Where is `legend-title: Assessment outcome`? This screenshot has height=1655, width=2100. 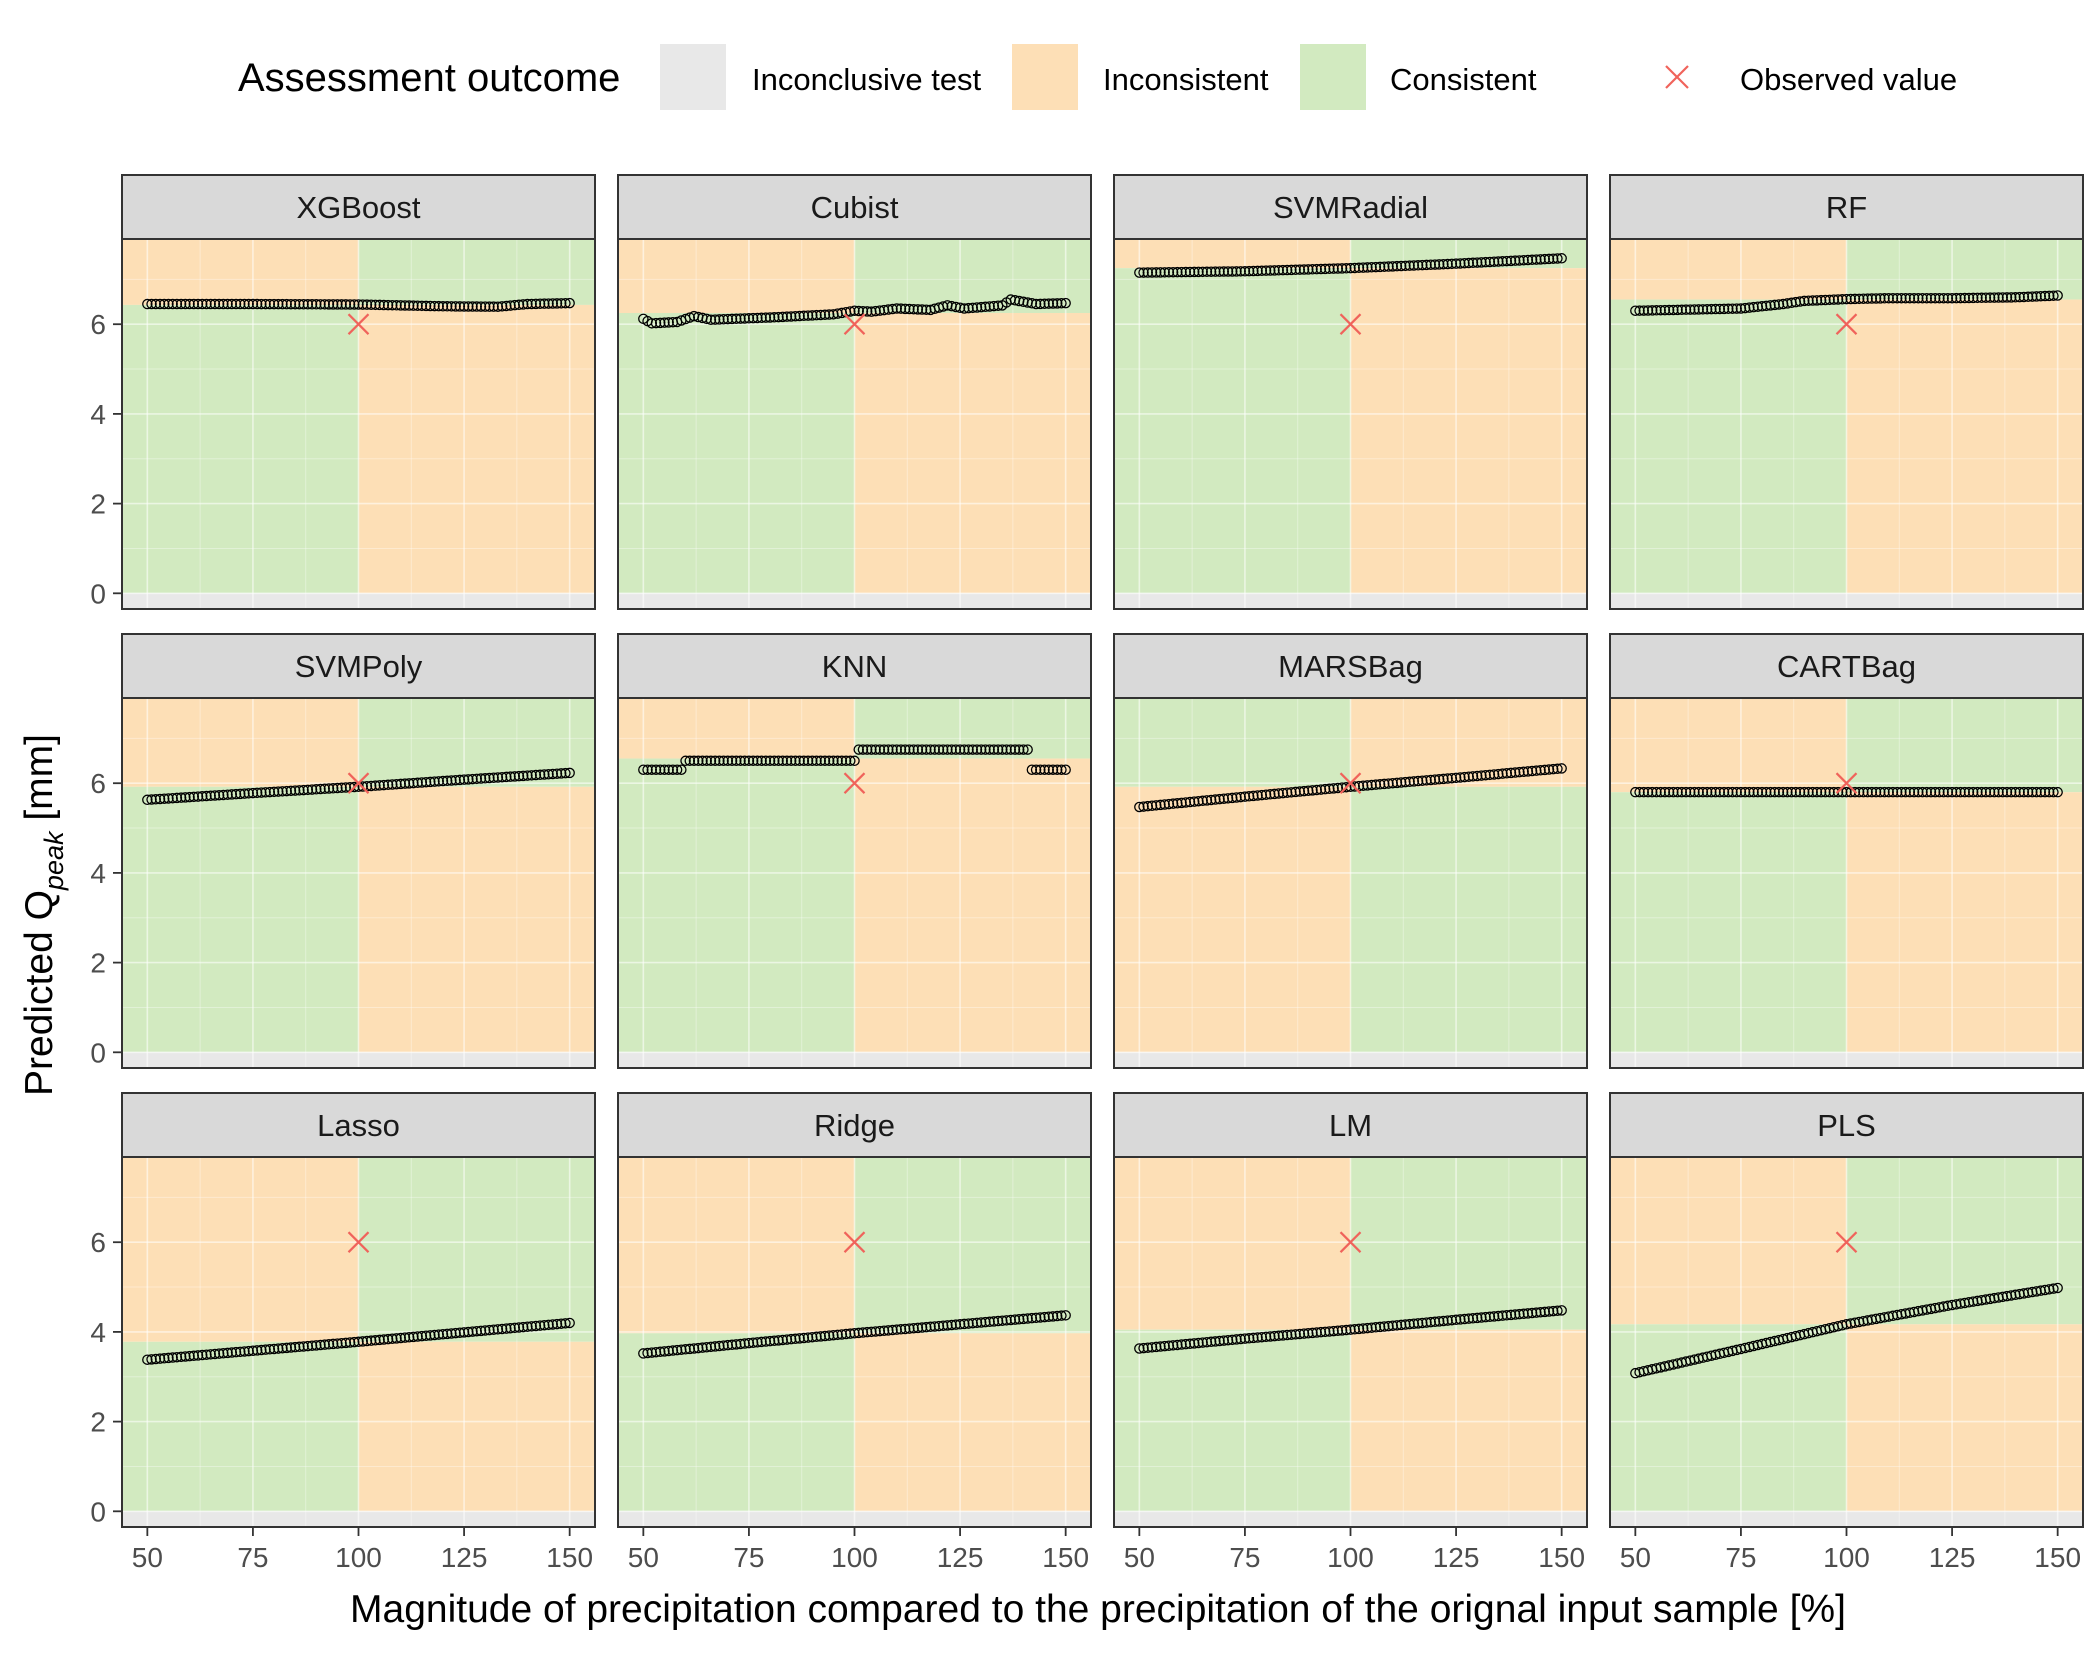 legend-title: Assessment outcome is located at coordinates (429, 78).